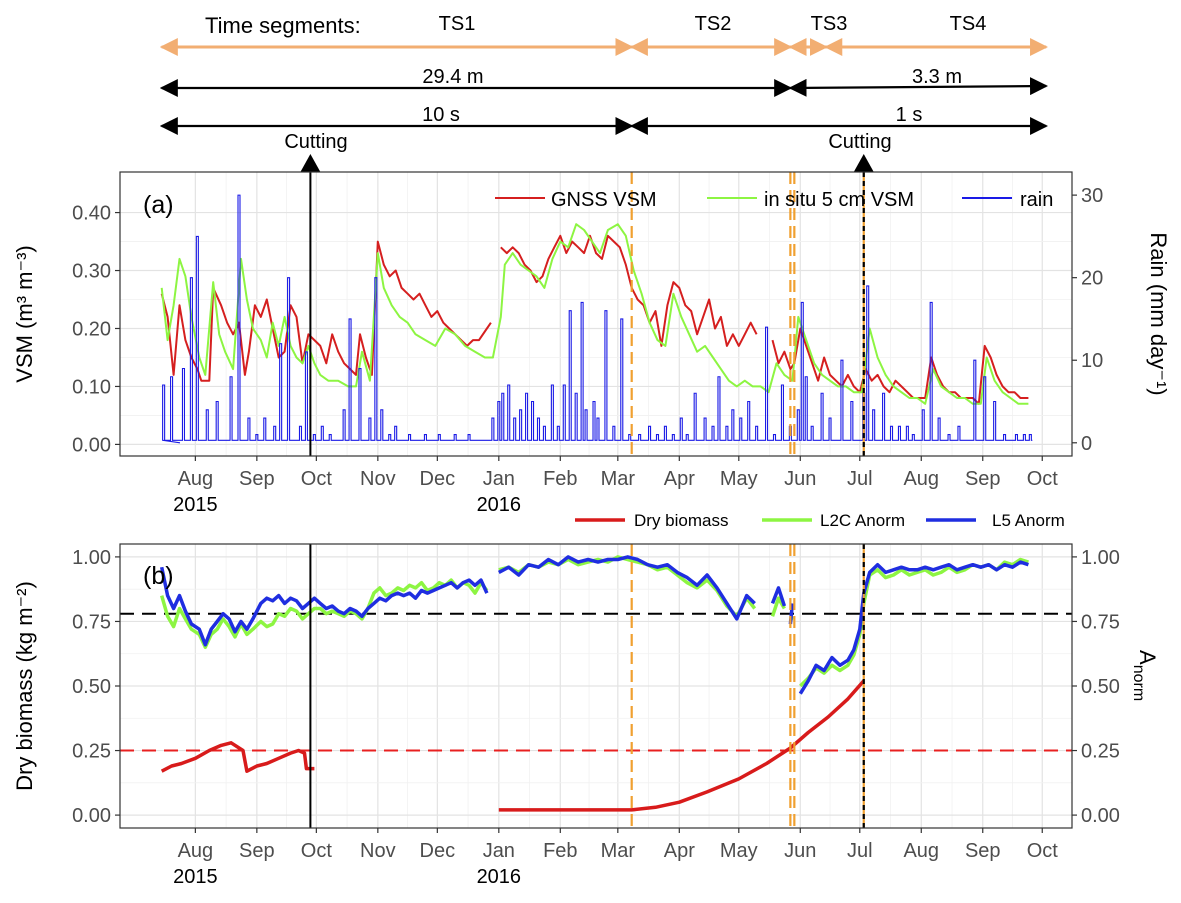 This screenshot has height=903, width=1181. I want to click on span-label-29-4m: 29.4 m, so click(452, 77).